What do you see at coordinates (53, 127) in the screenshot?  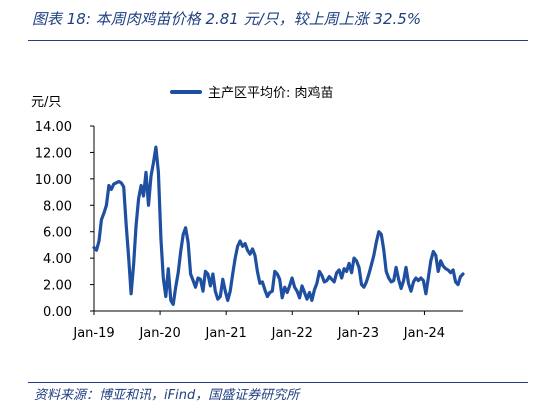 I see `y-tick-label: 14.00` at bounding box center [53, 127].